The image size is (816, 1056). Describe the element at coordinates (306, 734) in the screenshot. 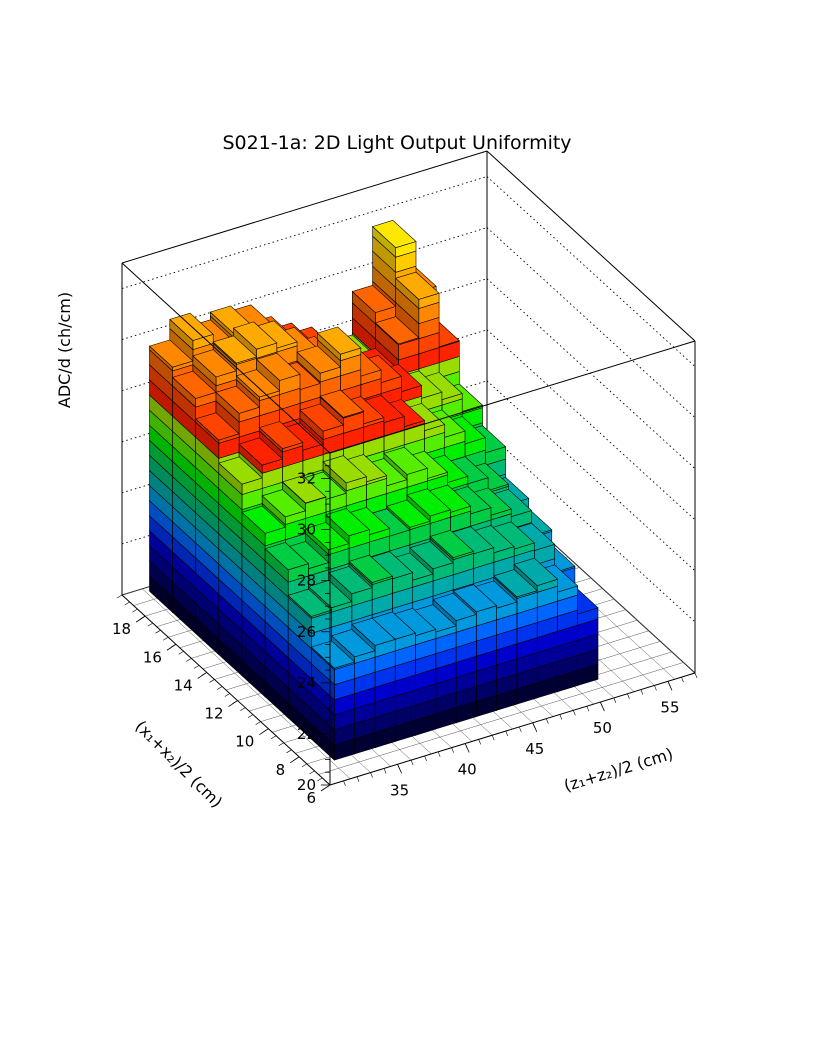

I see `z-tick-label: 22` at that location.